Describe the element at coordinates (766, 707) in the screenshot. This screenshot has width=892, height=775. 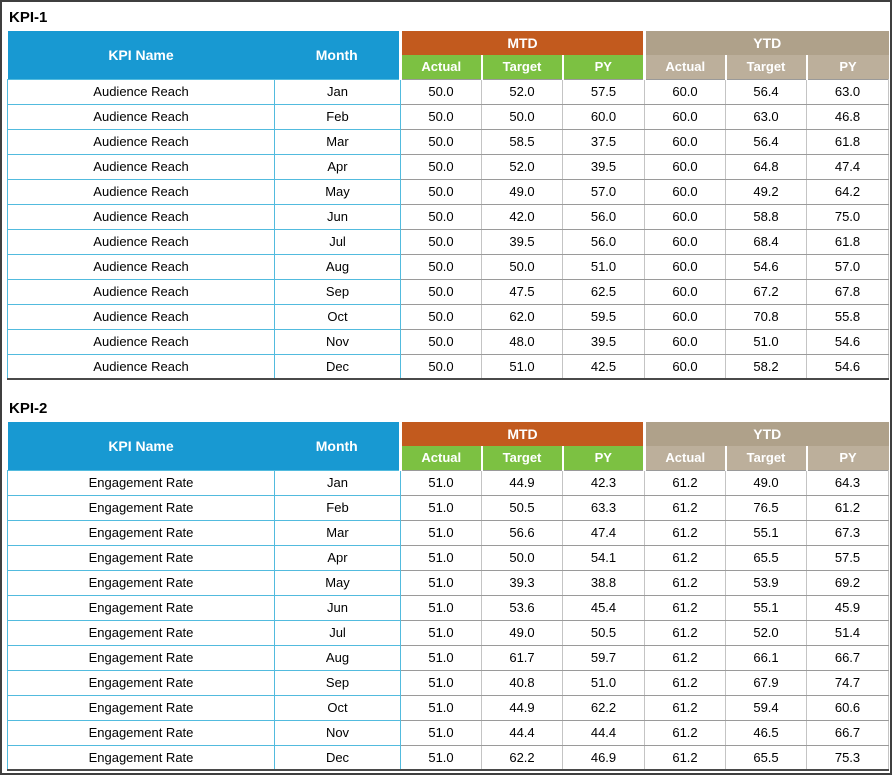
I see `ytd-target-cell: 59.4` at that location.